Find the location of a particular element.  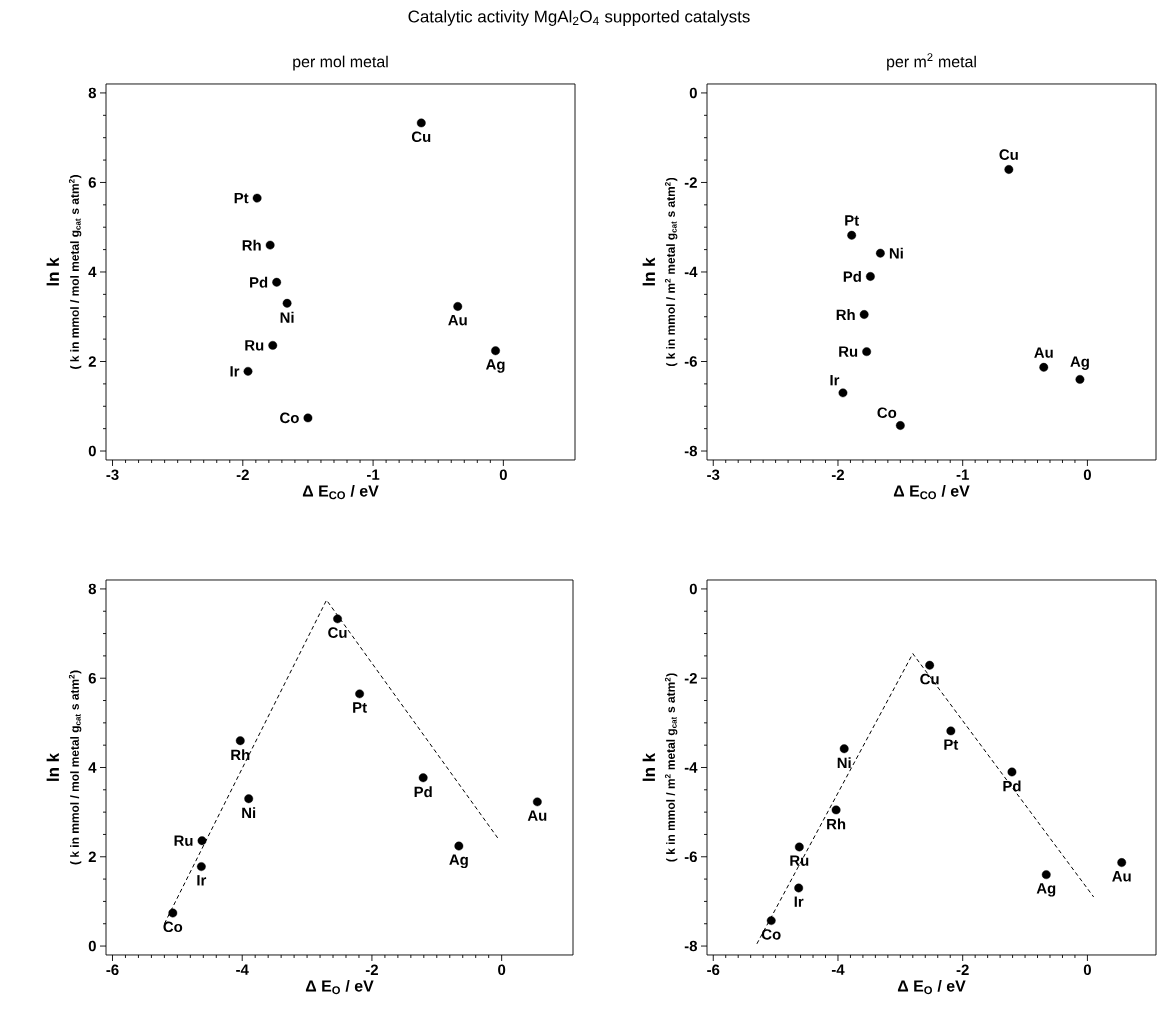

y-tick-label: -8 is located at coordinates (691, 451).